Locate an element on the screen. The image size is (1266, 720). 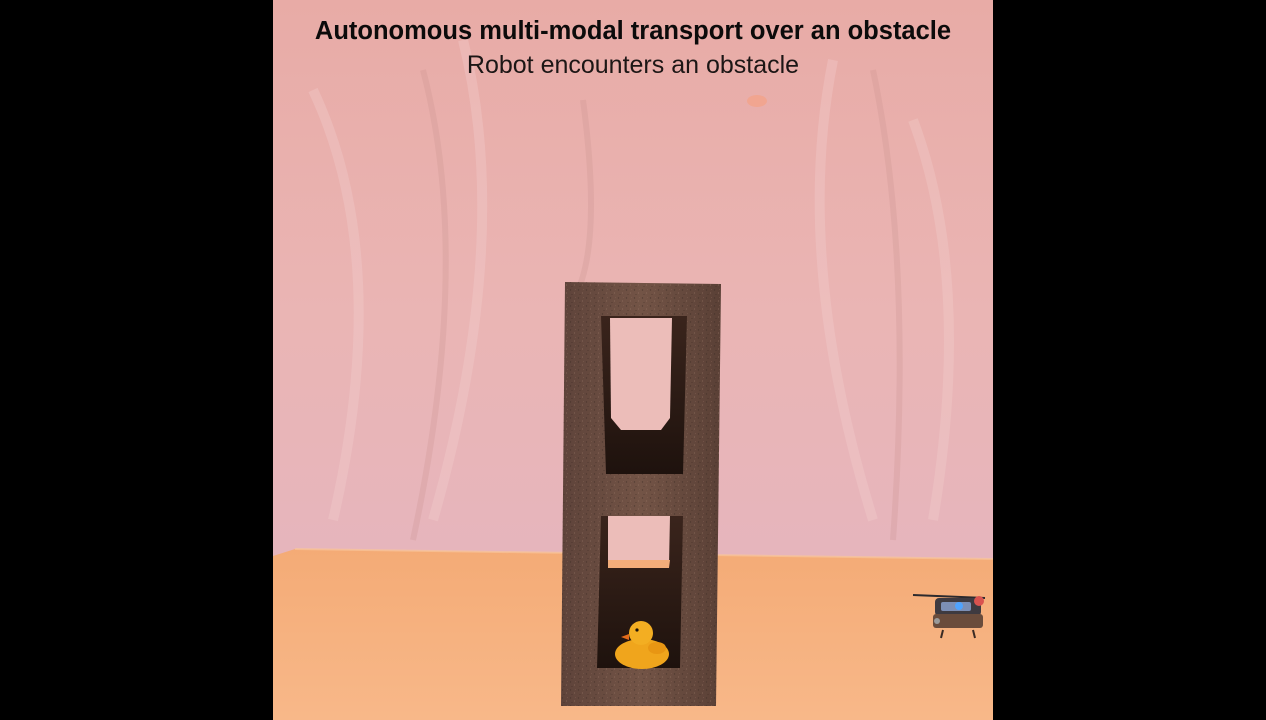
video-subtitle: Robot encounters an obstacle is located at coordinates (633, 65).